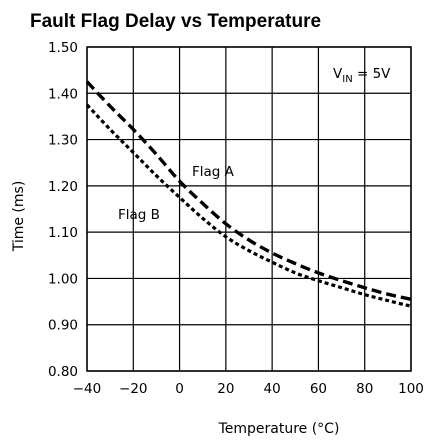  I want to click on x-tick-label: 20, so click(225, 389).